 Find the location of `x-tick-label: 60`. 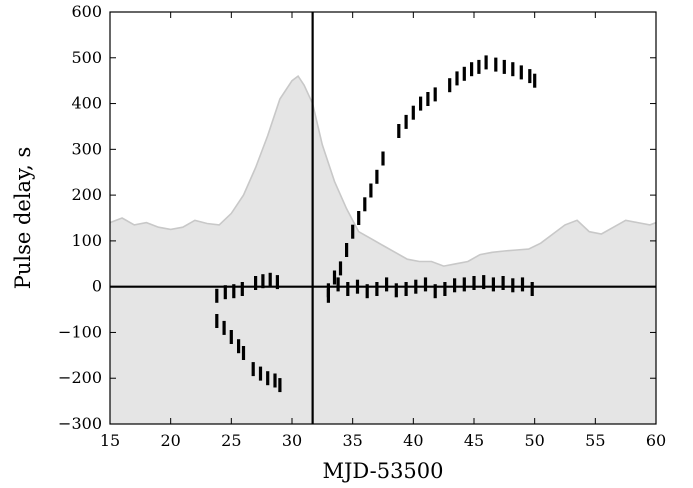

x-tick-label: 60 is located at coordinates (656, 440).